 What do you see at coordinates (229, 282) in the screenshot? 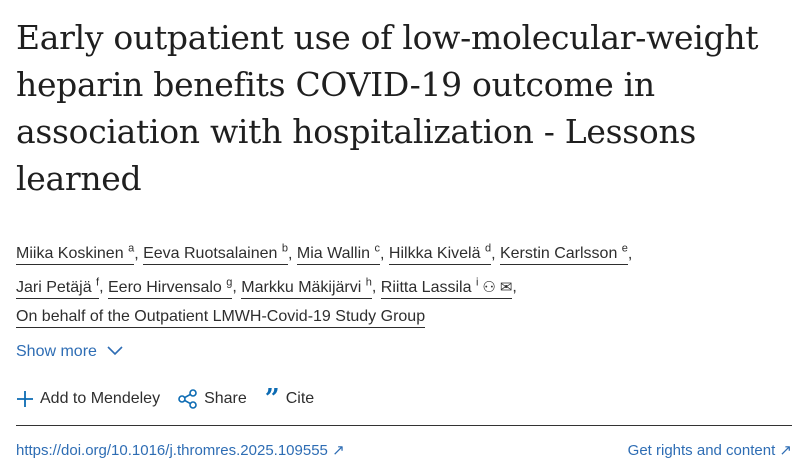
I see `affiliation-mark: g` at bounding box center [229, 282].